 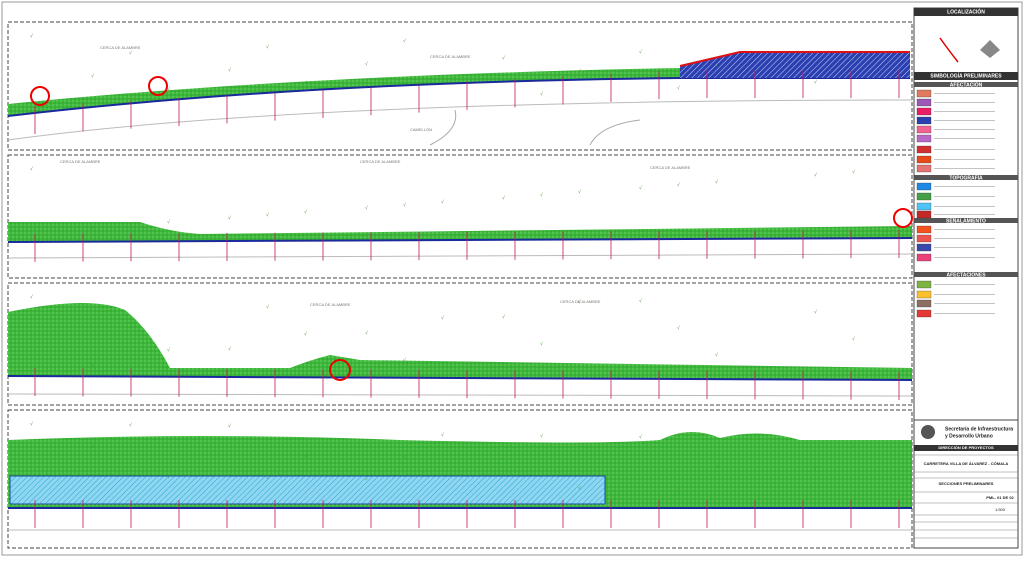 What do you see at coordinates (966, 496) in the screenshot?
I see `title-block-rows` at bounding box center [966, 496].